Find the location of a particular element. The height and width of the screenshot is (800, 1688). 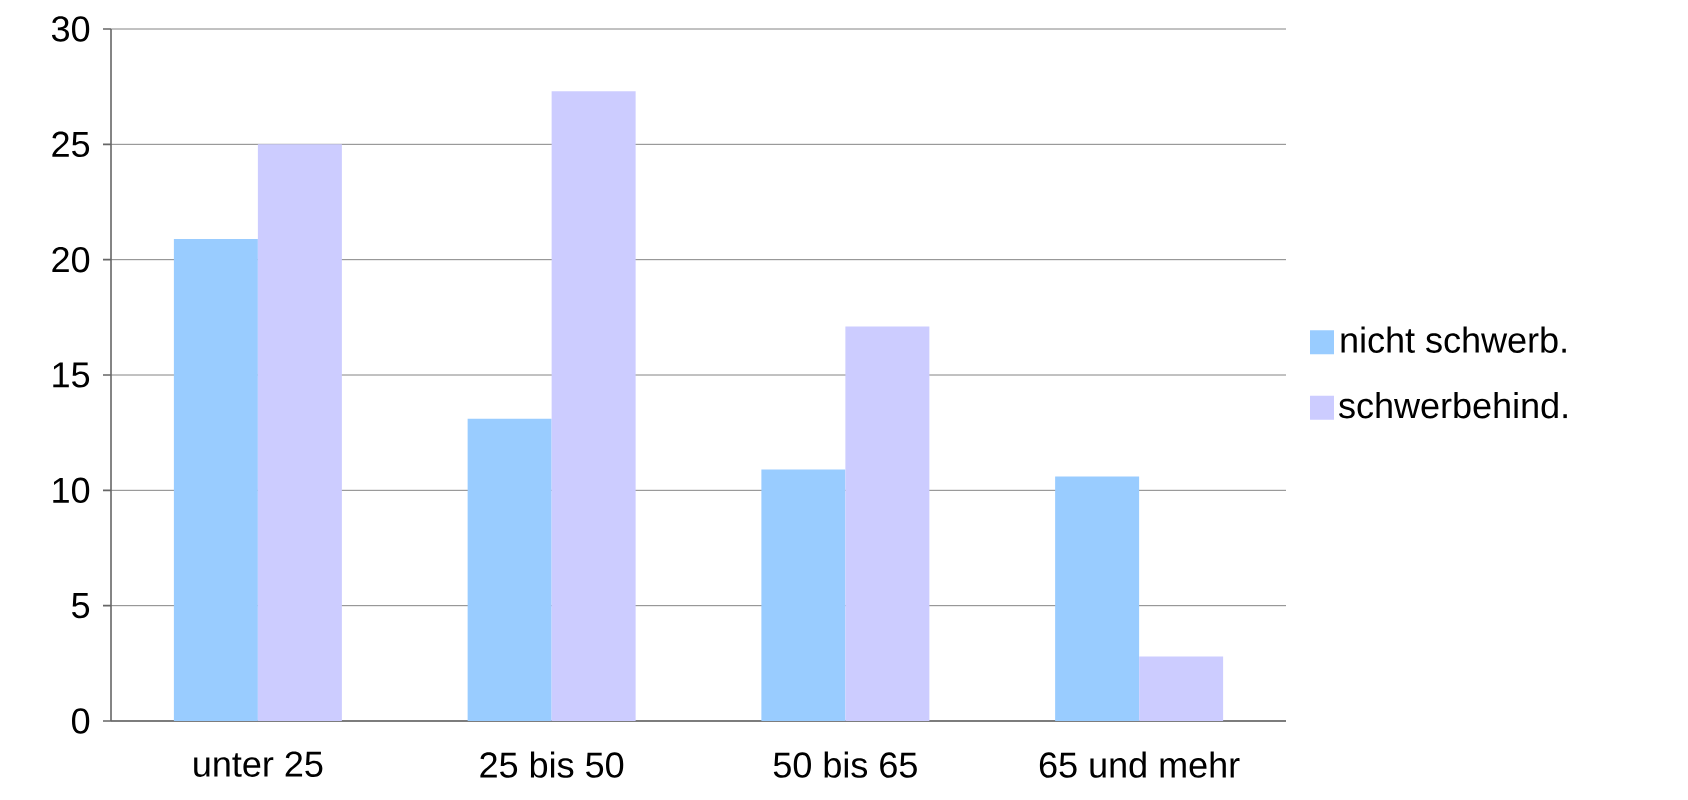

y-tick-label: 25 is located at coordinates (71, 144).